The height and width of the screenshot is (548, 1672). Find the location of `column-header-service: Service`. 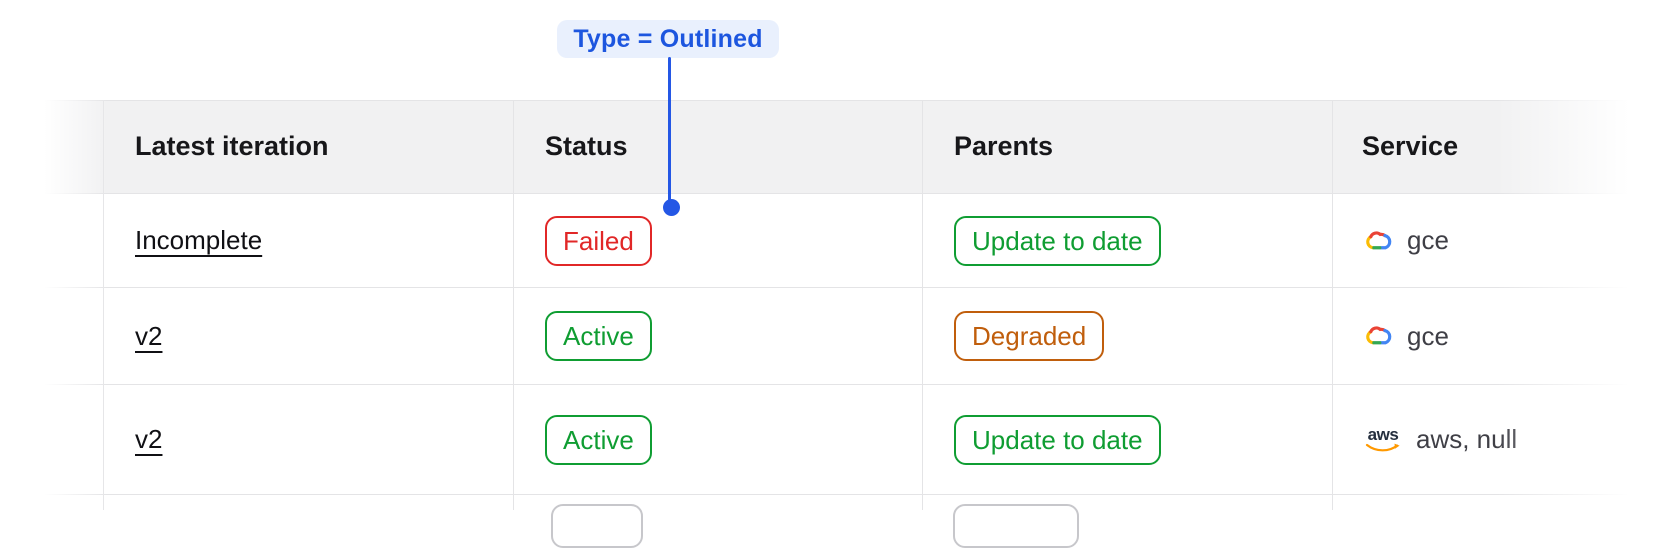

column-header-service: Service is located at coordinates (1410, 146).